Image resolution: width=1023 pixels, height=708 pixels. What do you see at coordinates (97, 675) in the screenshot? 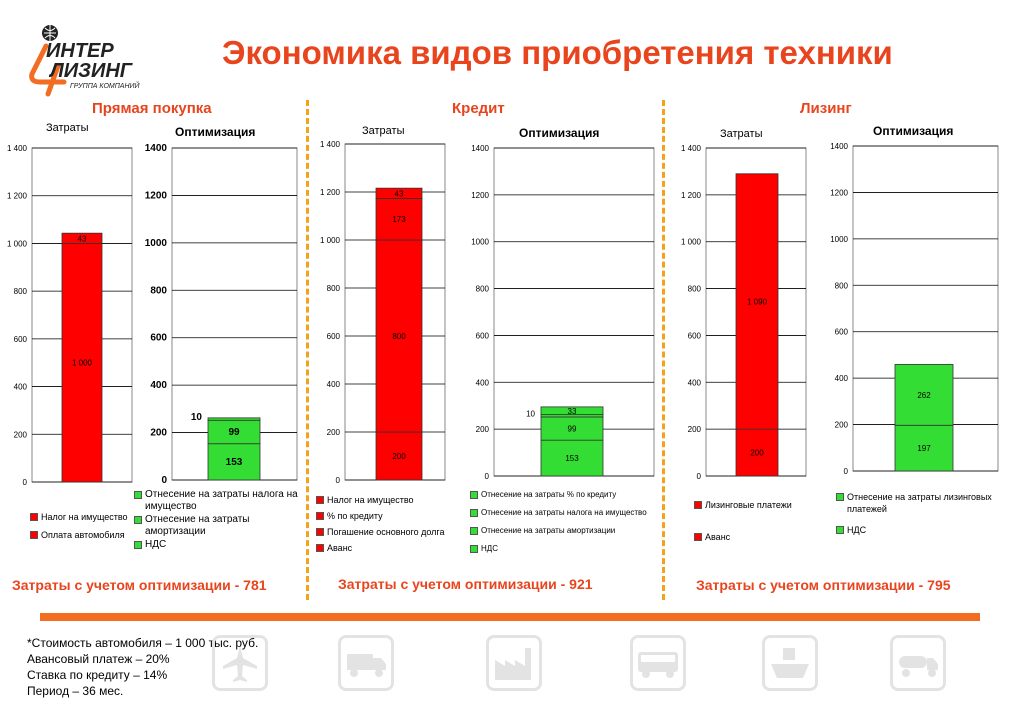
I see `footnote-line: Ставка по кредиту – 14%` at bounding box center [97, 675].